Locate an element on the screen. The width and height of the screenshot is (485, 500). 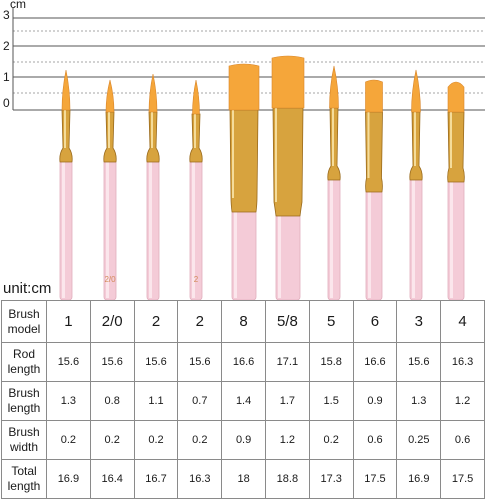
spec-cell: 18 is located at coordinates (243, 479).